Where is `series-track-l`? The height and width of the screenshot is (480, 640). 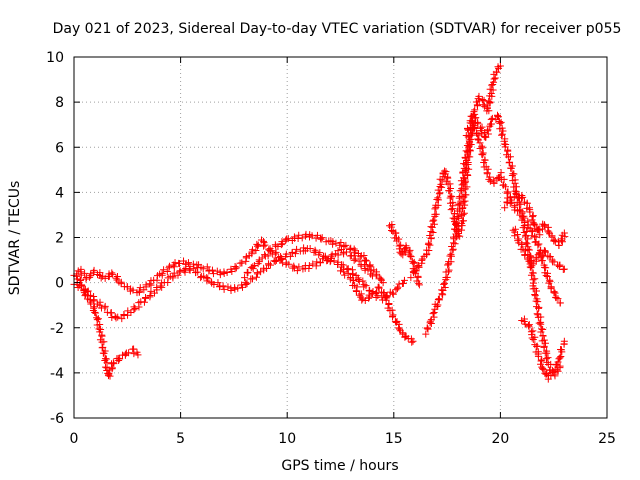
series-track-l is located at coordinates (541, 349).